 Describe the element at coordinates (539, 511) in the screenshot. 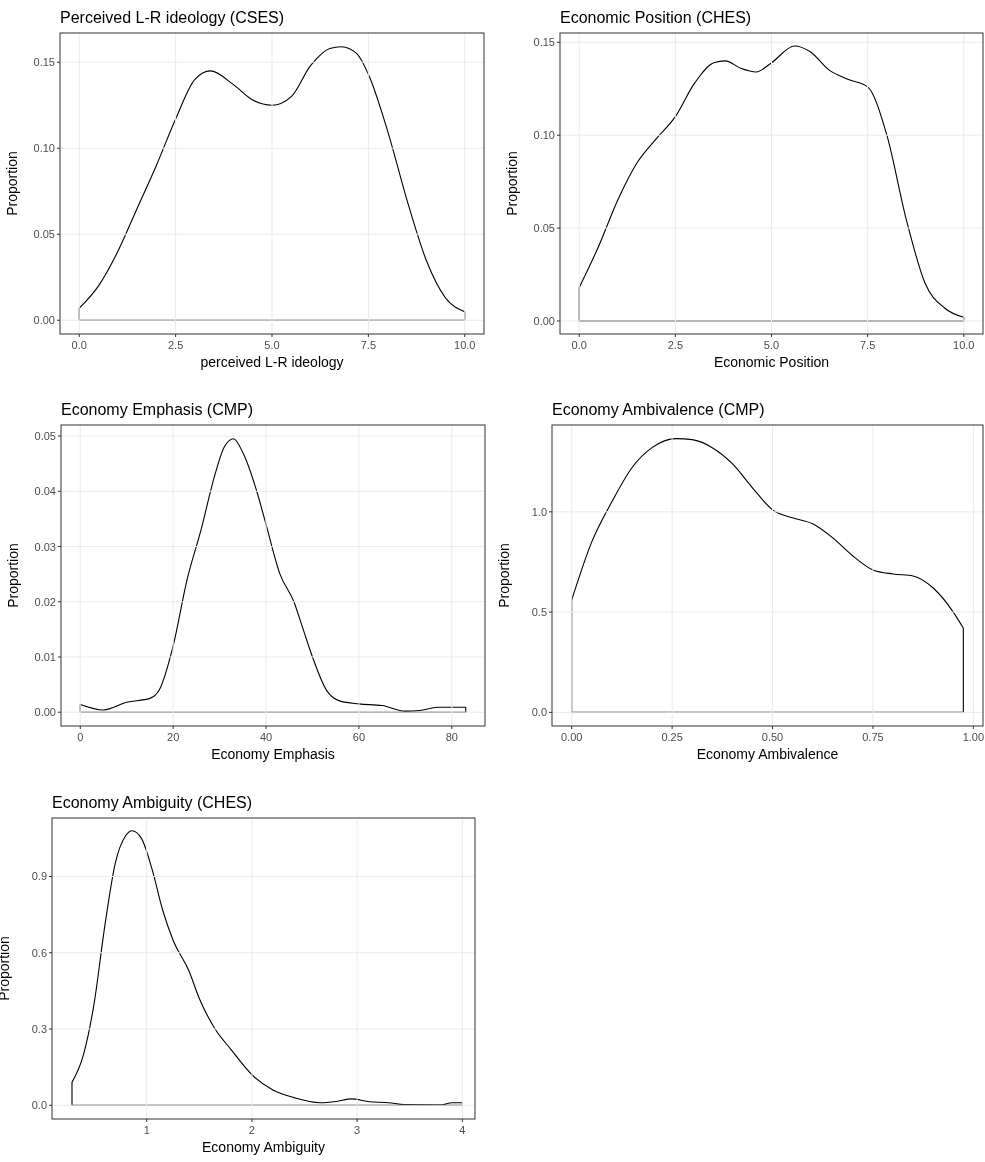

I see `y-tick-label: 1.0` at that location.